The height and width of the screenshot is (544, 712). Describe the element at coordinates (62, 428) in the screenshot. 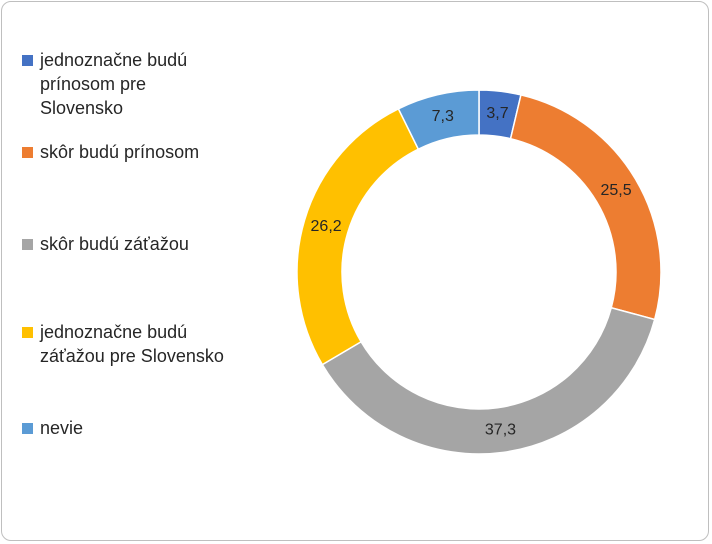

I see `legend-label-5: nevie` at that location.